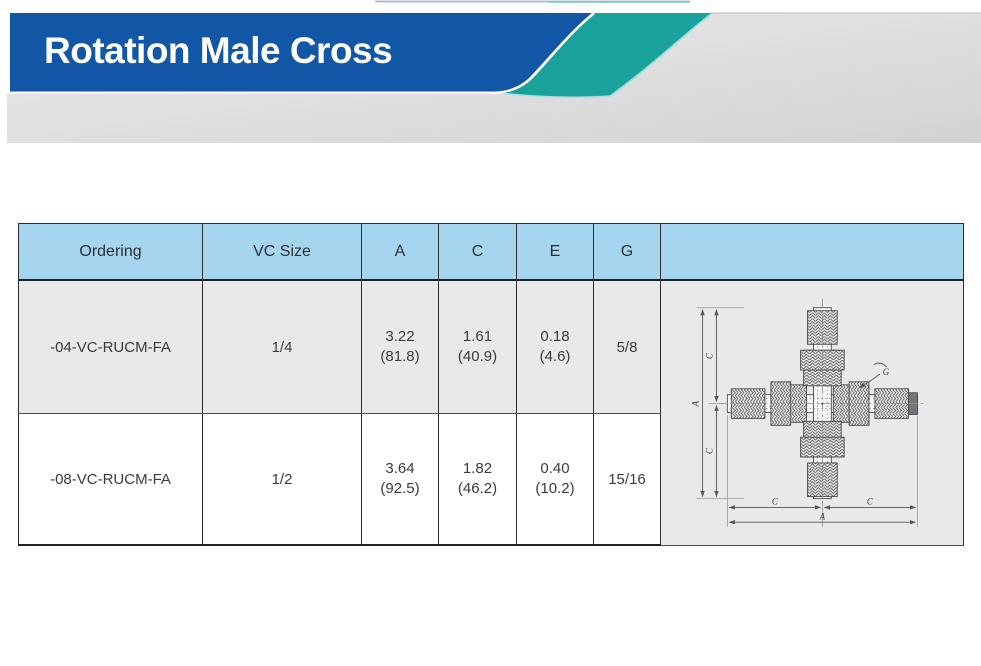  What do you see at coordinates (477, 252) in the screenshot?
I see `col-header-c: C` at bounding box center [477, 252].